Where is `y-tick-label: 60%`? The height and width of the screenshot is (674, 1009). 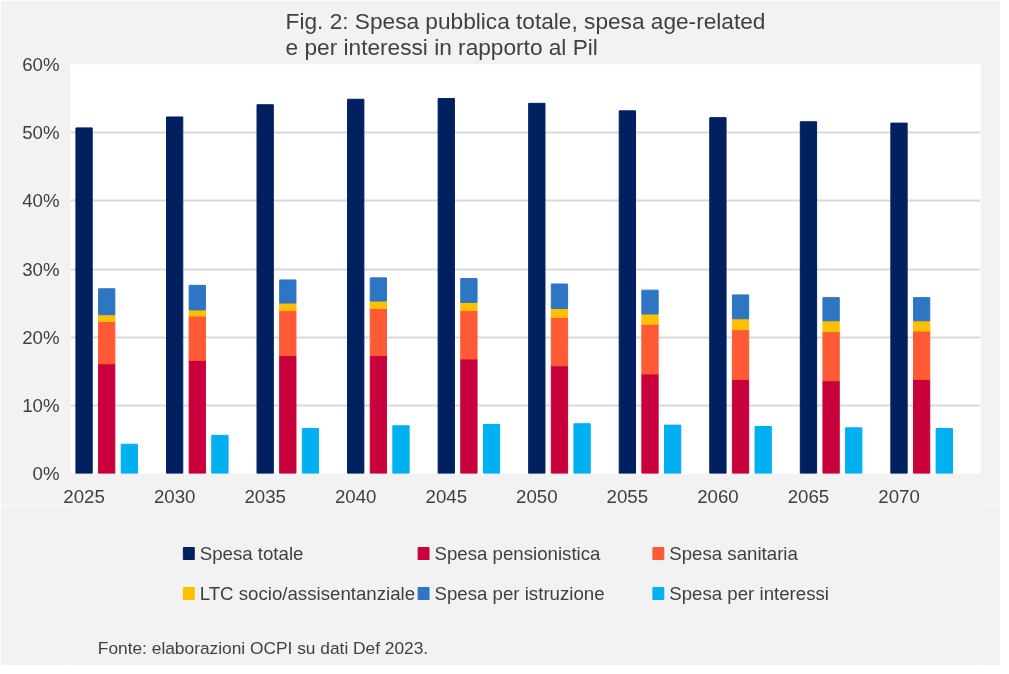
y-tick-label: 60% is located at coordinates (41, 64).